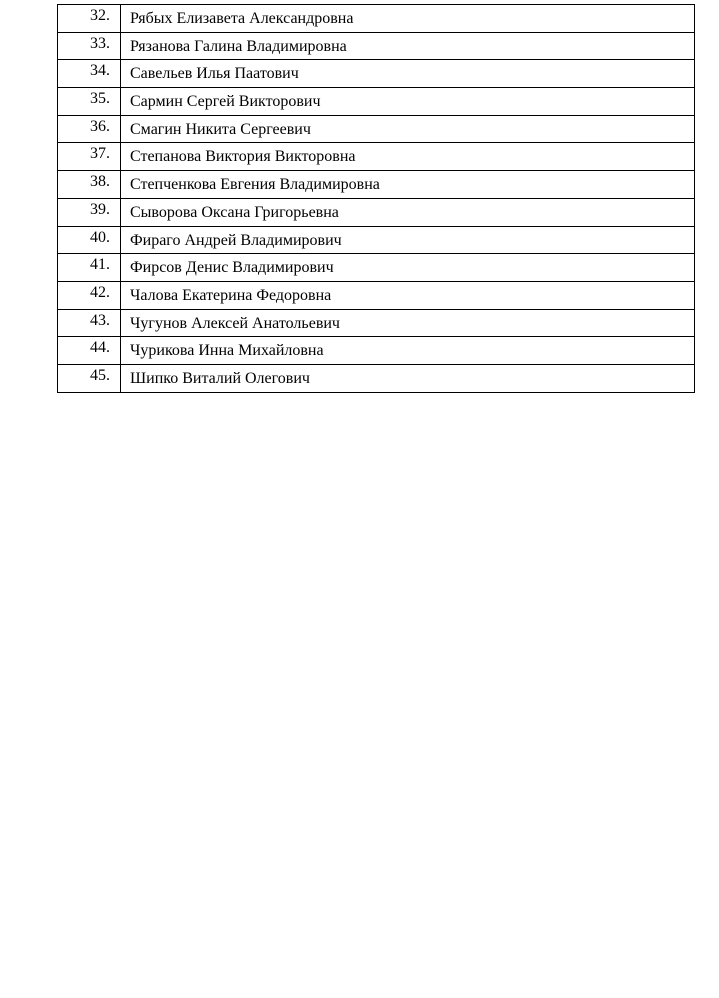  What do you see at coordinates (407, 267) in the screenshot?
I see `person-name-cell: Фирсов Денис Владимирович` at bounding box center [407, 267].